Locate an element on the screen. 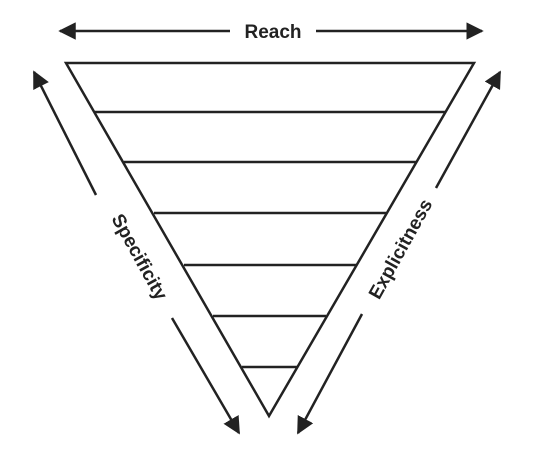 The height and width of the screenshot is (457, 547). explicitness-arrow-lower is located at coordinates (330, 374).